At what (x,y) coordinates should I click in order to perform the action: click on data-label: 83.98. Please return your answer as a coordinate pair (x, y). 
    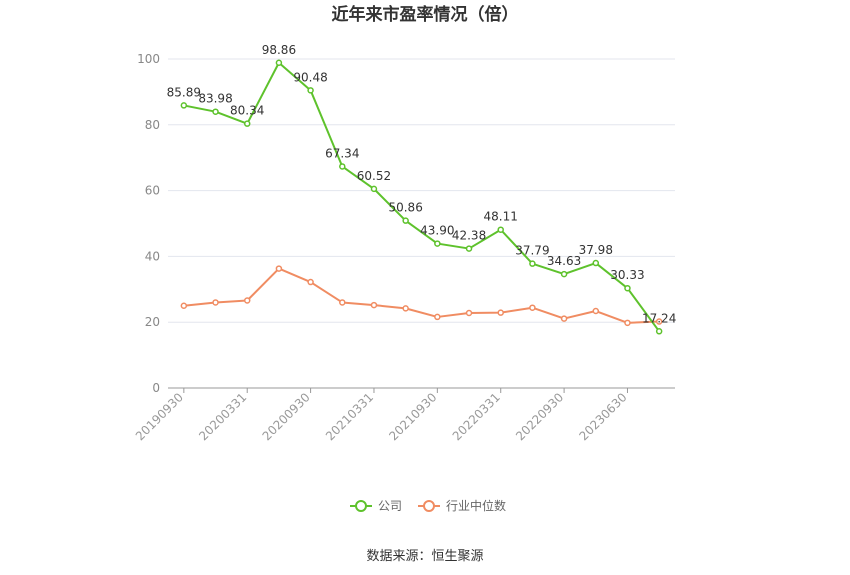
    Looking at the image, I should click on (215, 99).